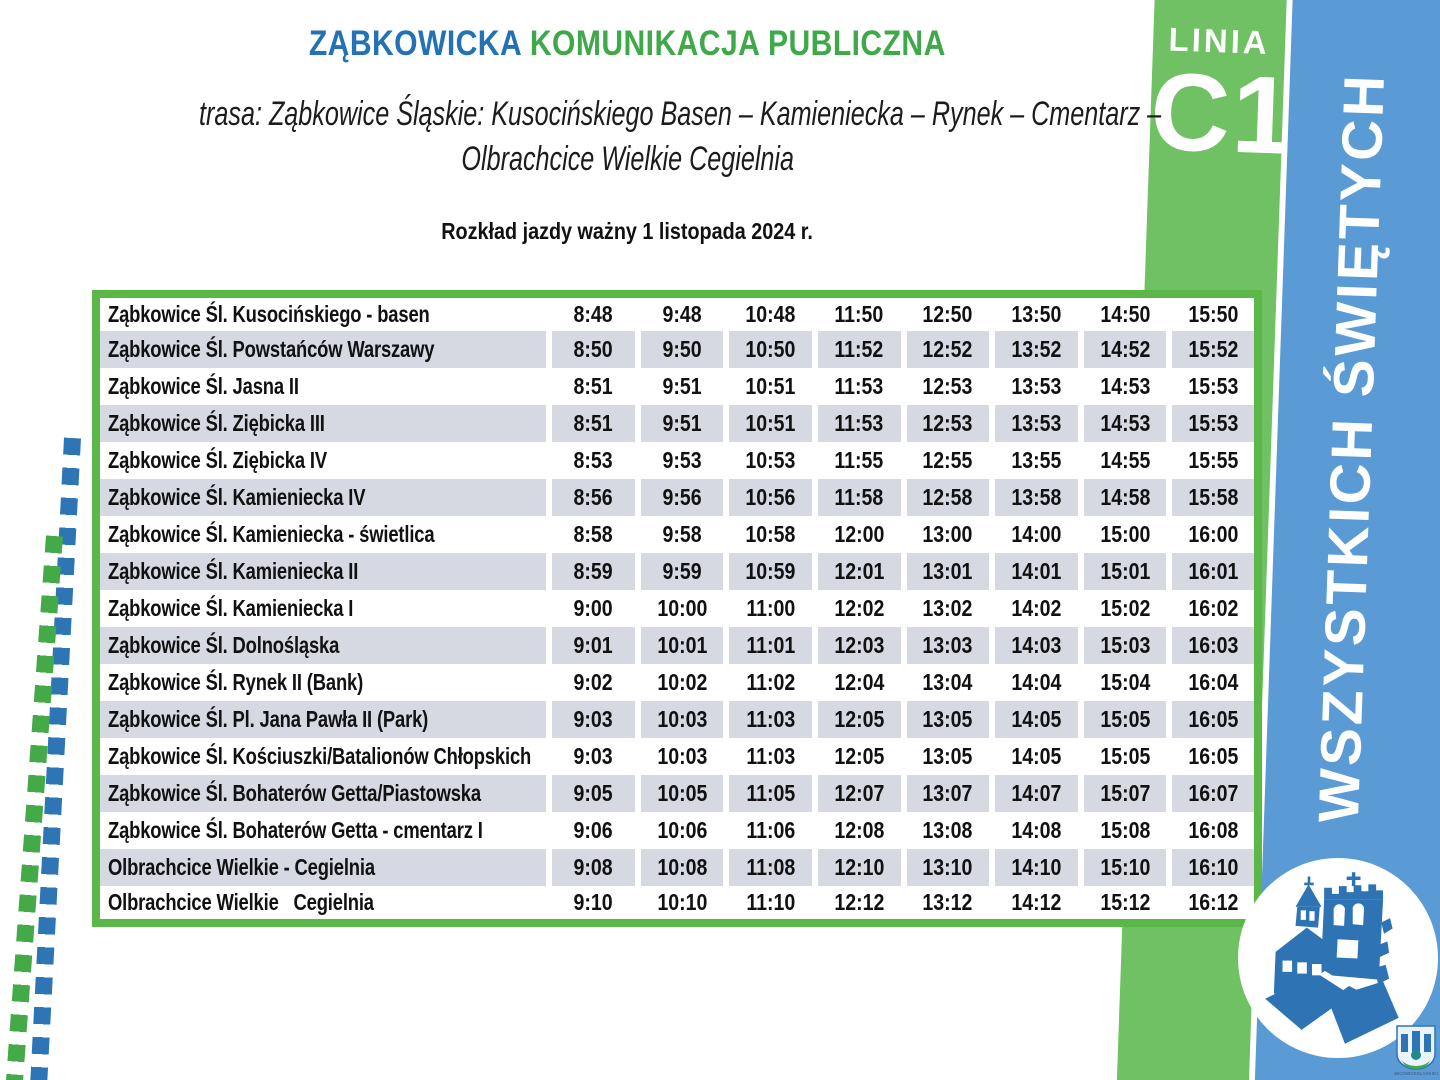  Describe the element at coordinates (770, 423) in the screenshot. I see `departure-time: 10:51` at that location.